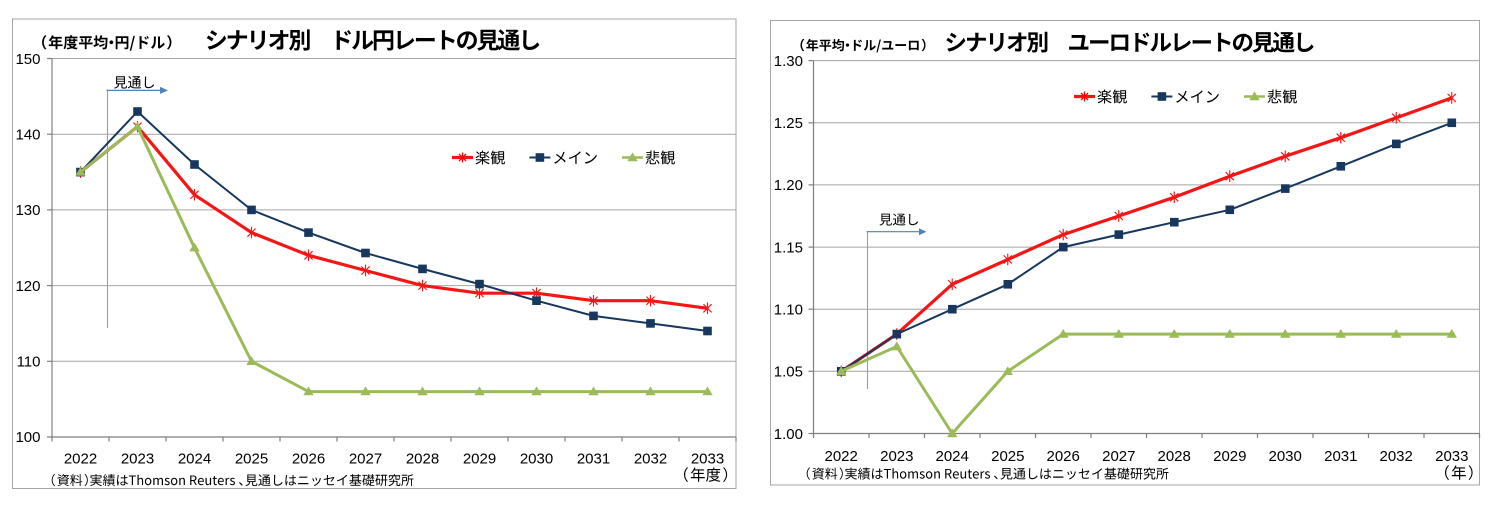 The width and height of the screenshot is (1498, 509). Describe the element at coordinates (27, 210) in the screenshot. I see `svg-text: 130` at that location.